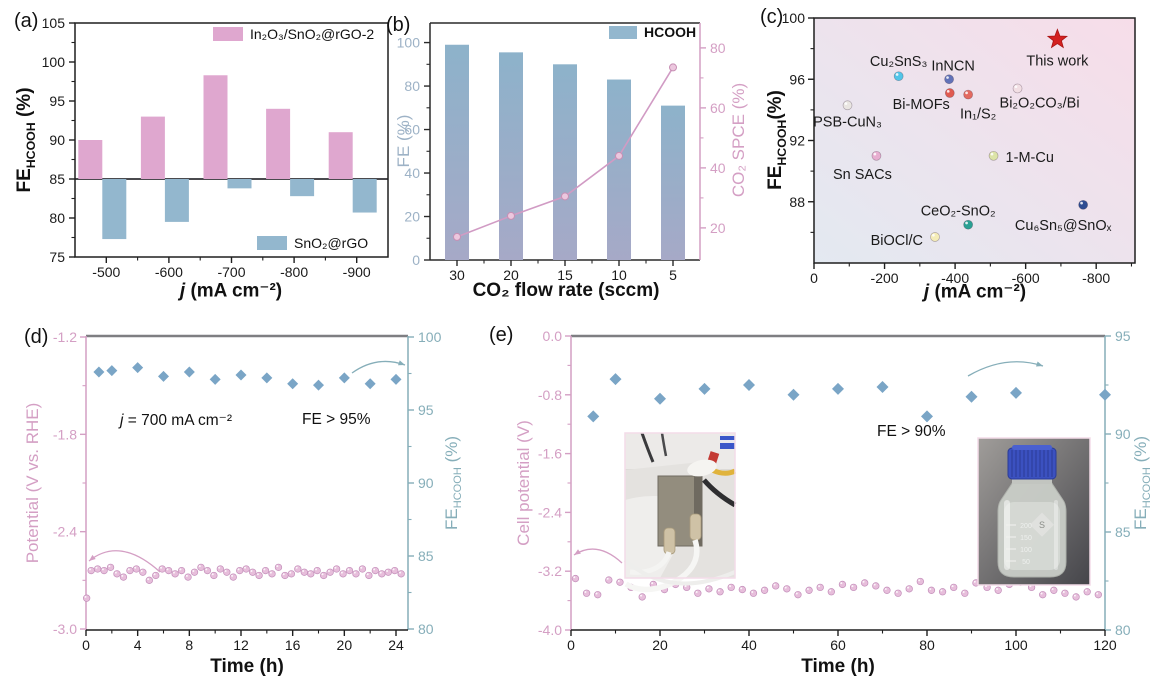 This screenshot has height=696, width=1159. What do you see at coordinates (114, 209) in the screenshot?
I see `bar-blue--500` at bounding box center [114, 209].